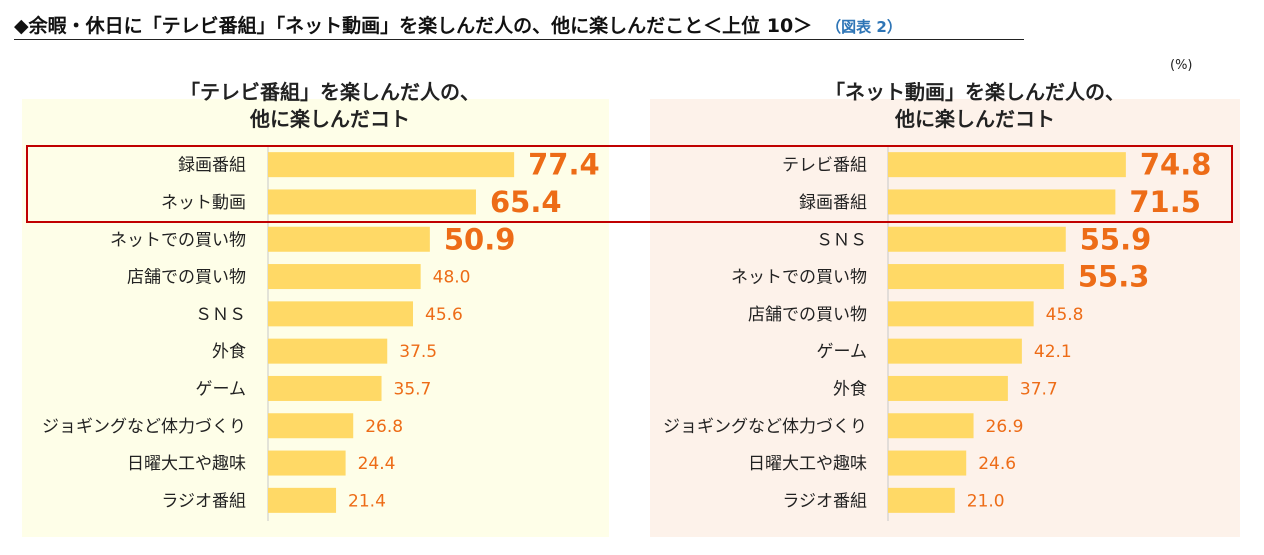  I want to click on value-label: 26.9, so click(1005, 427).